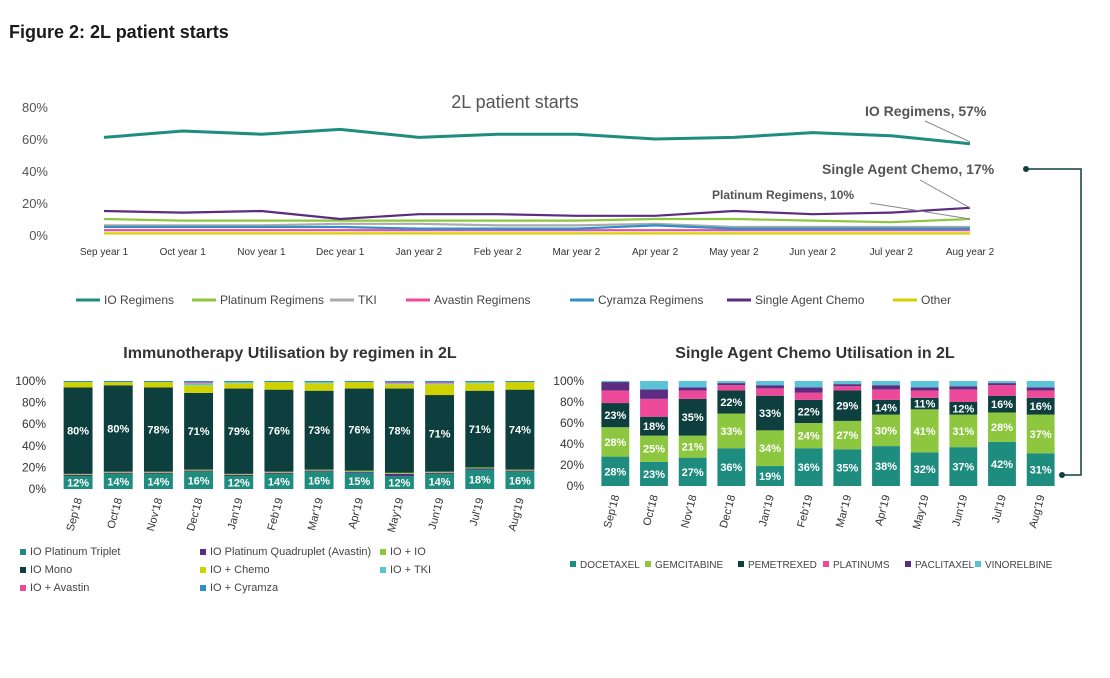 This screenshot has height=678, width=1110. I want to click on io-chart-x-tick-label: May'19, so click(396, 515).